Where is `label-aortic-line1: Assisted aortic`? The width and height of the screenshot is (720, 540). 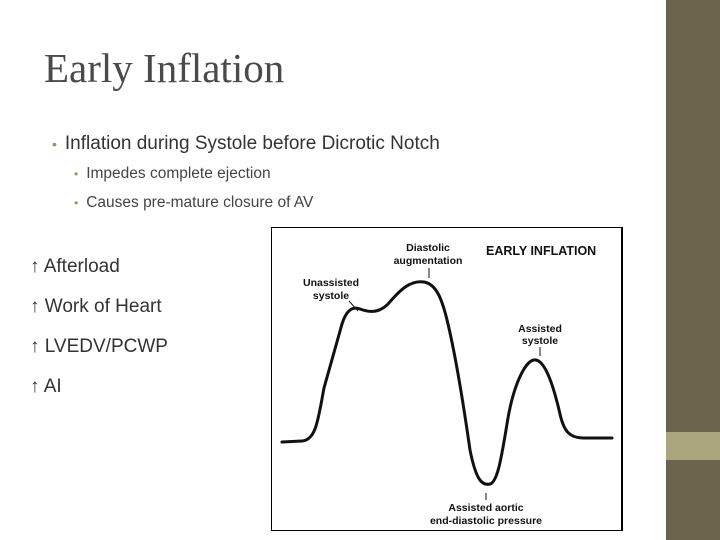
label-aortic-line1: Assisted aortic is located at coordinates (485, 508).